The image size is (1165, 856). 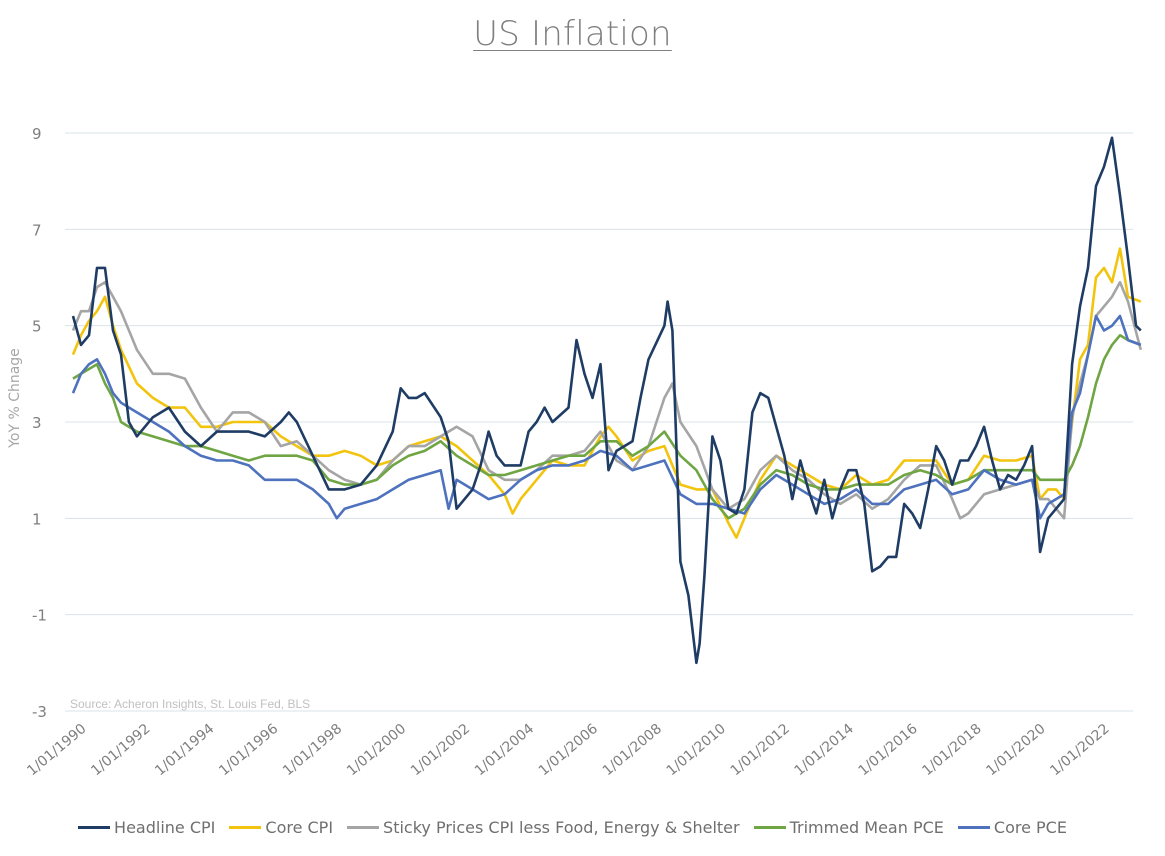 I want to click on legend-item: Headline CPI, so click(x=146, y=827).